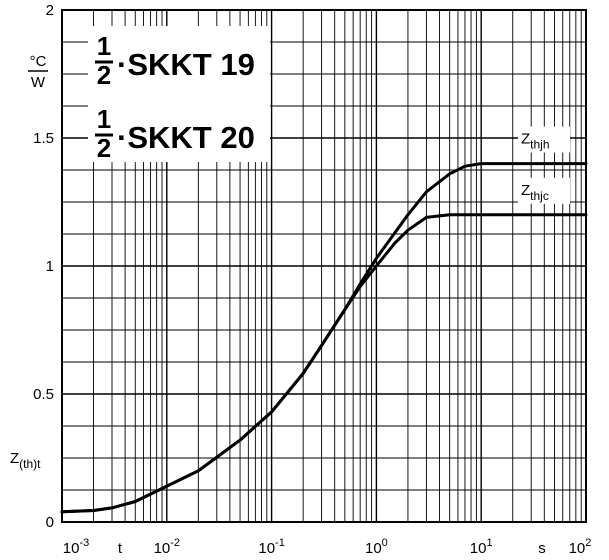 The width and height of the screenshot is (609, 560). I want to click on y-tick-label: 2, so click(50, 10).